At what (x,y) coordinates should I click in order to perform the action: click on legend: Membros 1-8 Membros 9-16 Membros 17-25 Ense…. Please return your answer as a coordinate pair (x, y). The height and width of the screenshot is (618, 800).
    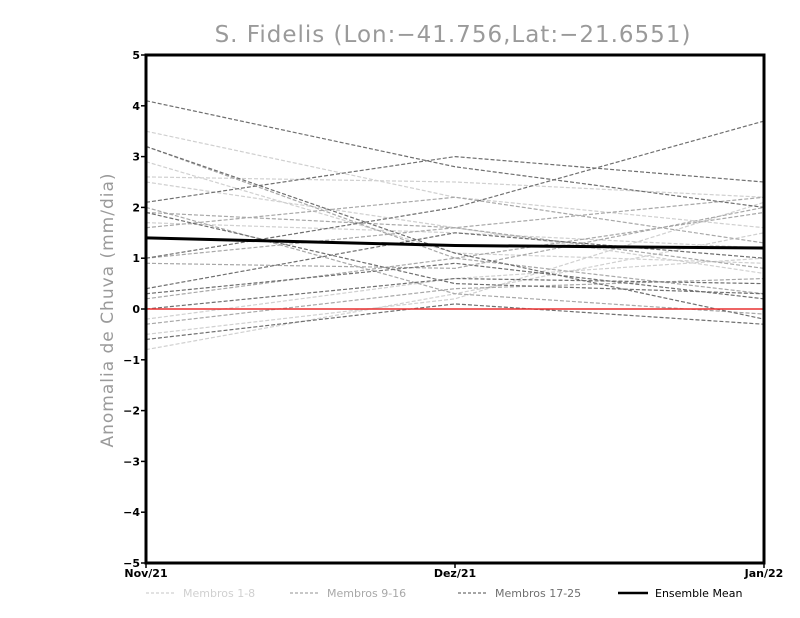
    Looking at the image, I should click on (444, 593).